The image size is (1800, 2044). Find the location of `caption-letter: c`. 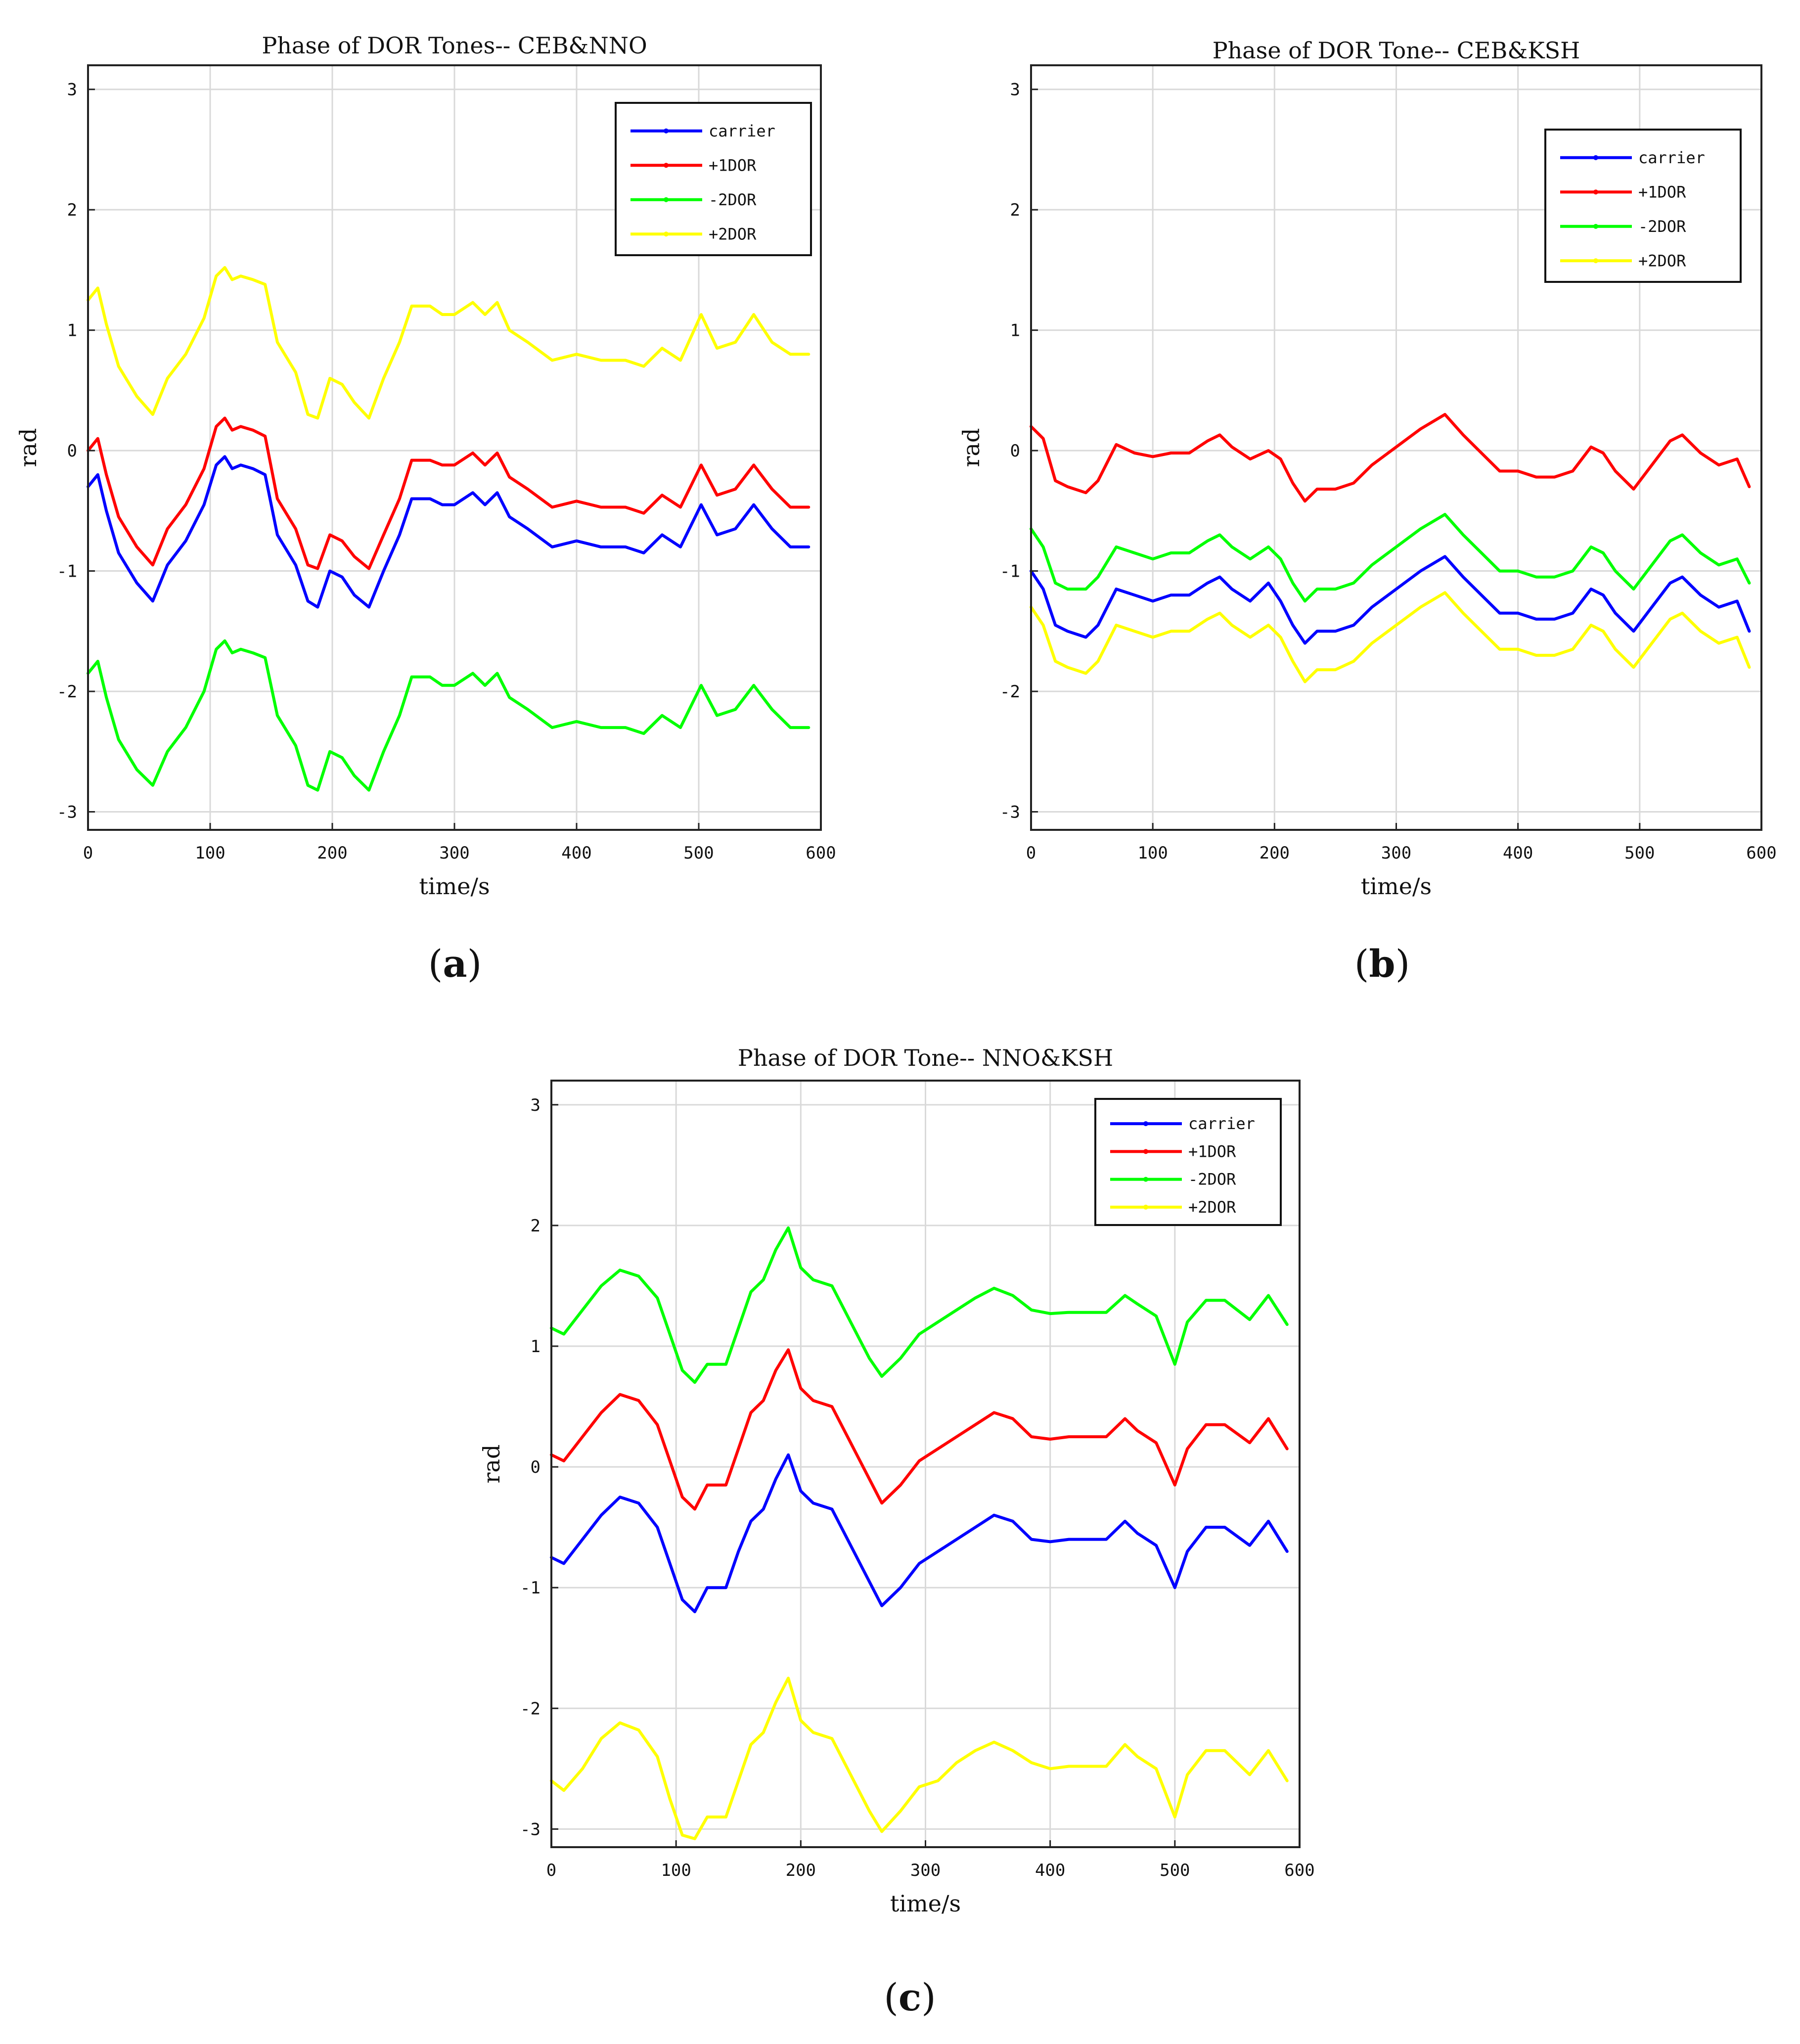

caption-letter: c is located at coordinates (910, 1997).